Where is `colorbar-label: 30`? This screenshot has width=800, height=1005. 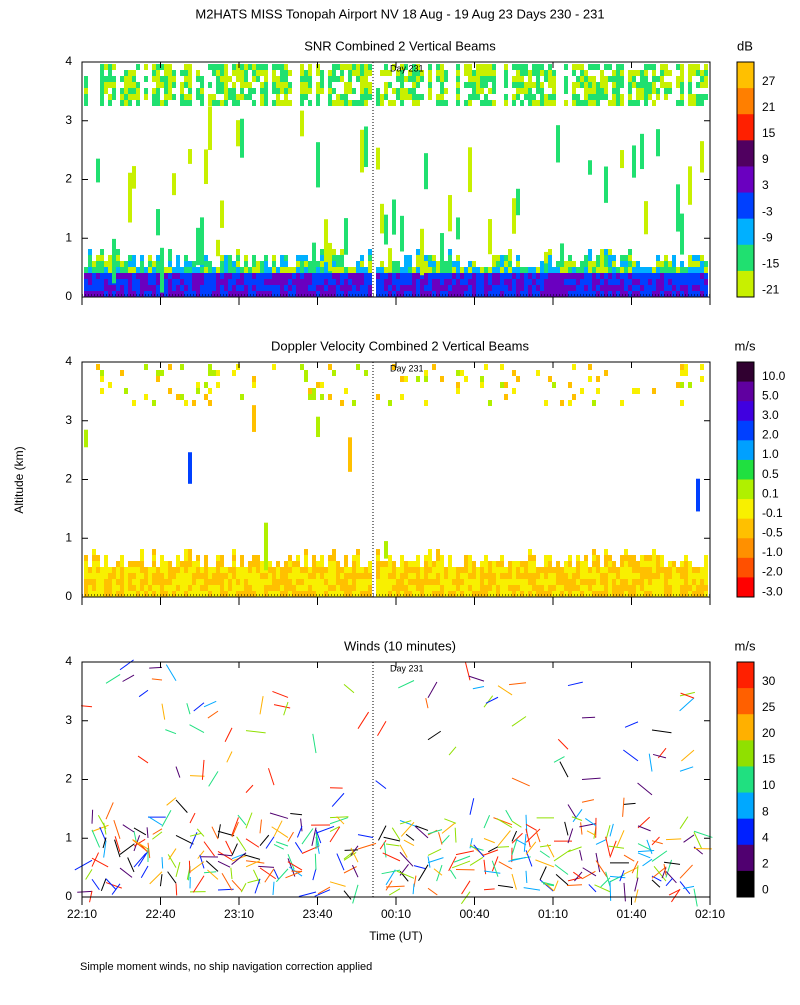
colorbar-label: 30 is located at coordinates (769, 681).